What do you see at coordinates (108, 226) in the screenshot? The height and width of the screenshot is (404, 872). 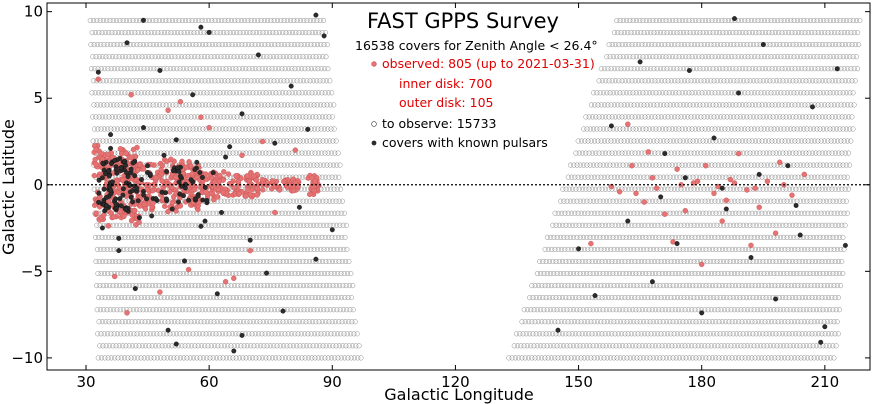 I see `cover-observed` at bounding box center [108, 226].